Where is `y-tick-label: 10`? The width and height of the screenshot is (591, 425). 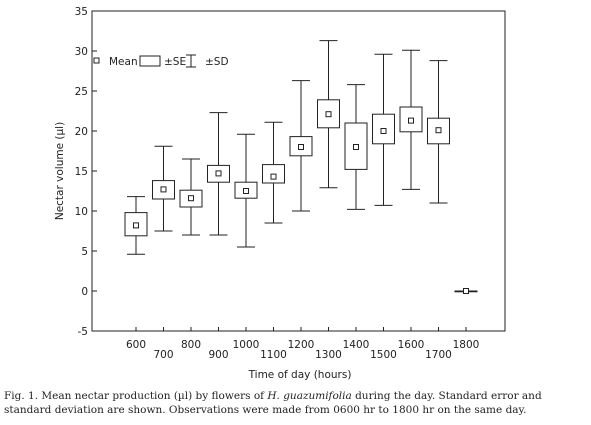 y-tick-label: 10 is located at coordinates (81, 212).